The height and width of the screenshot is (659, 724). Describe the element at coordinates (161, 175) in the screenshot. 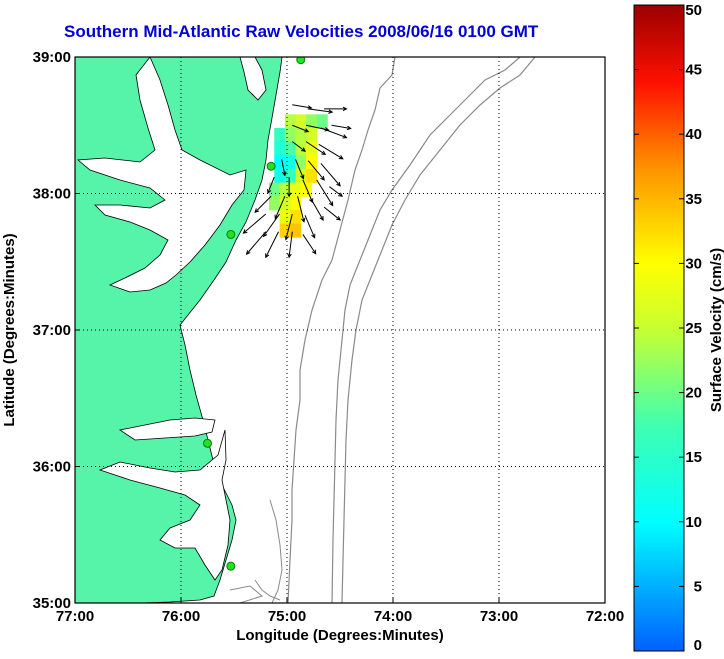

I see `chesapeake-bay` at that location.